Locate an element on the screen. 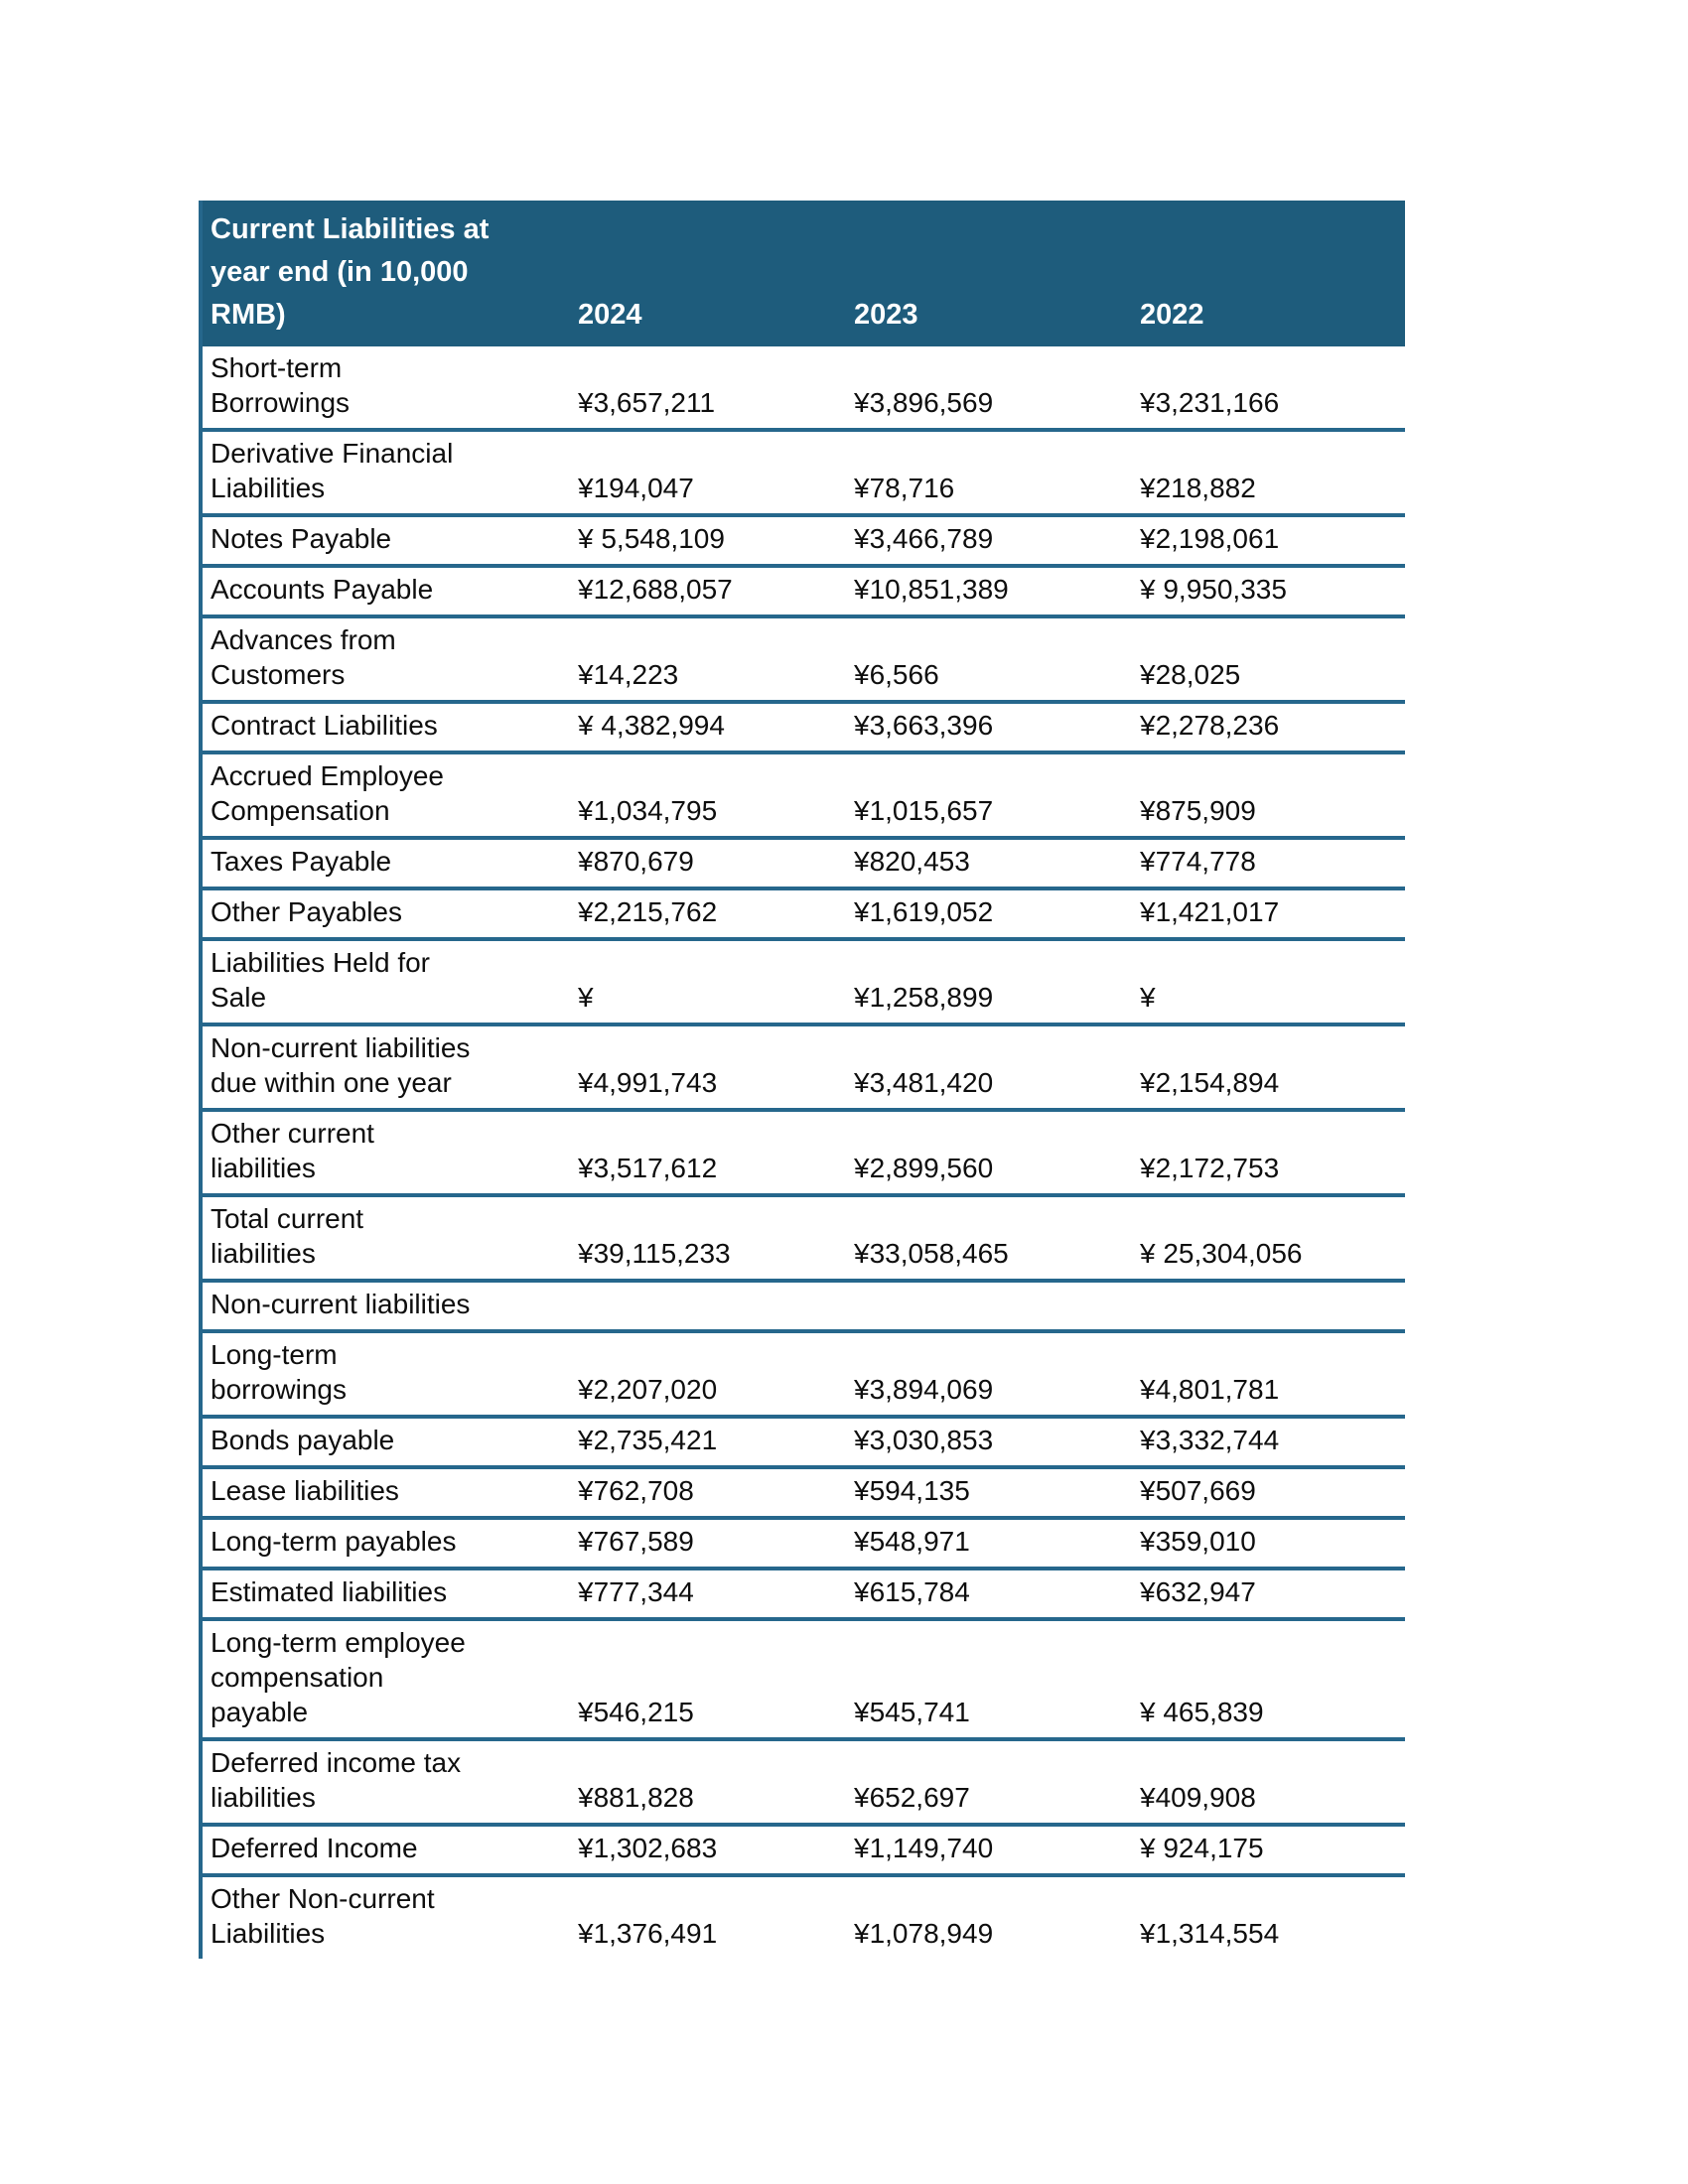 Image resolution: width=1688 pixels, height=2184 pixels. row-label: Short-term Borrowings is located at coordinates (386, 389).